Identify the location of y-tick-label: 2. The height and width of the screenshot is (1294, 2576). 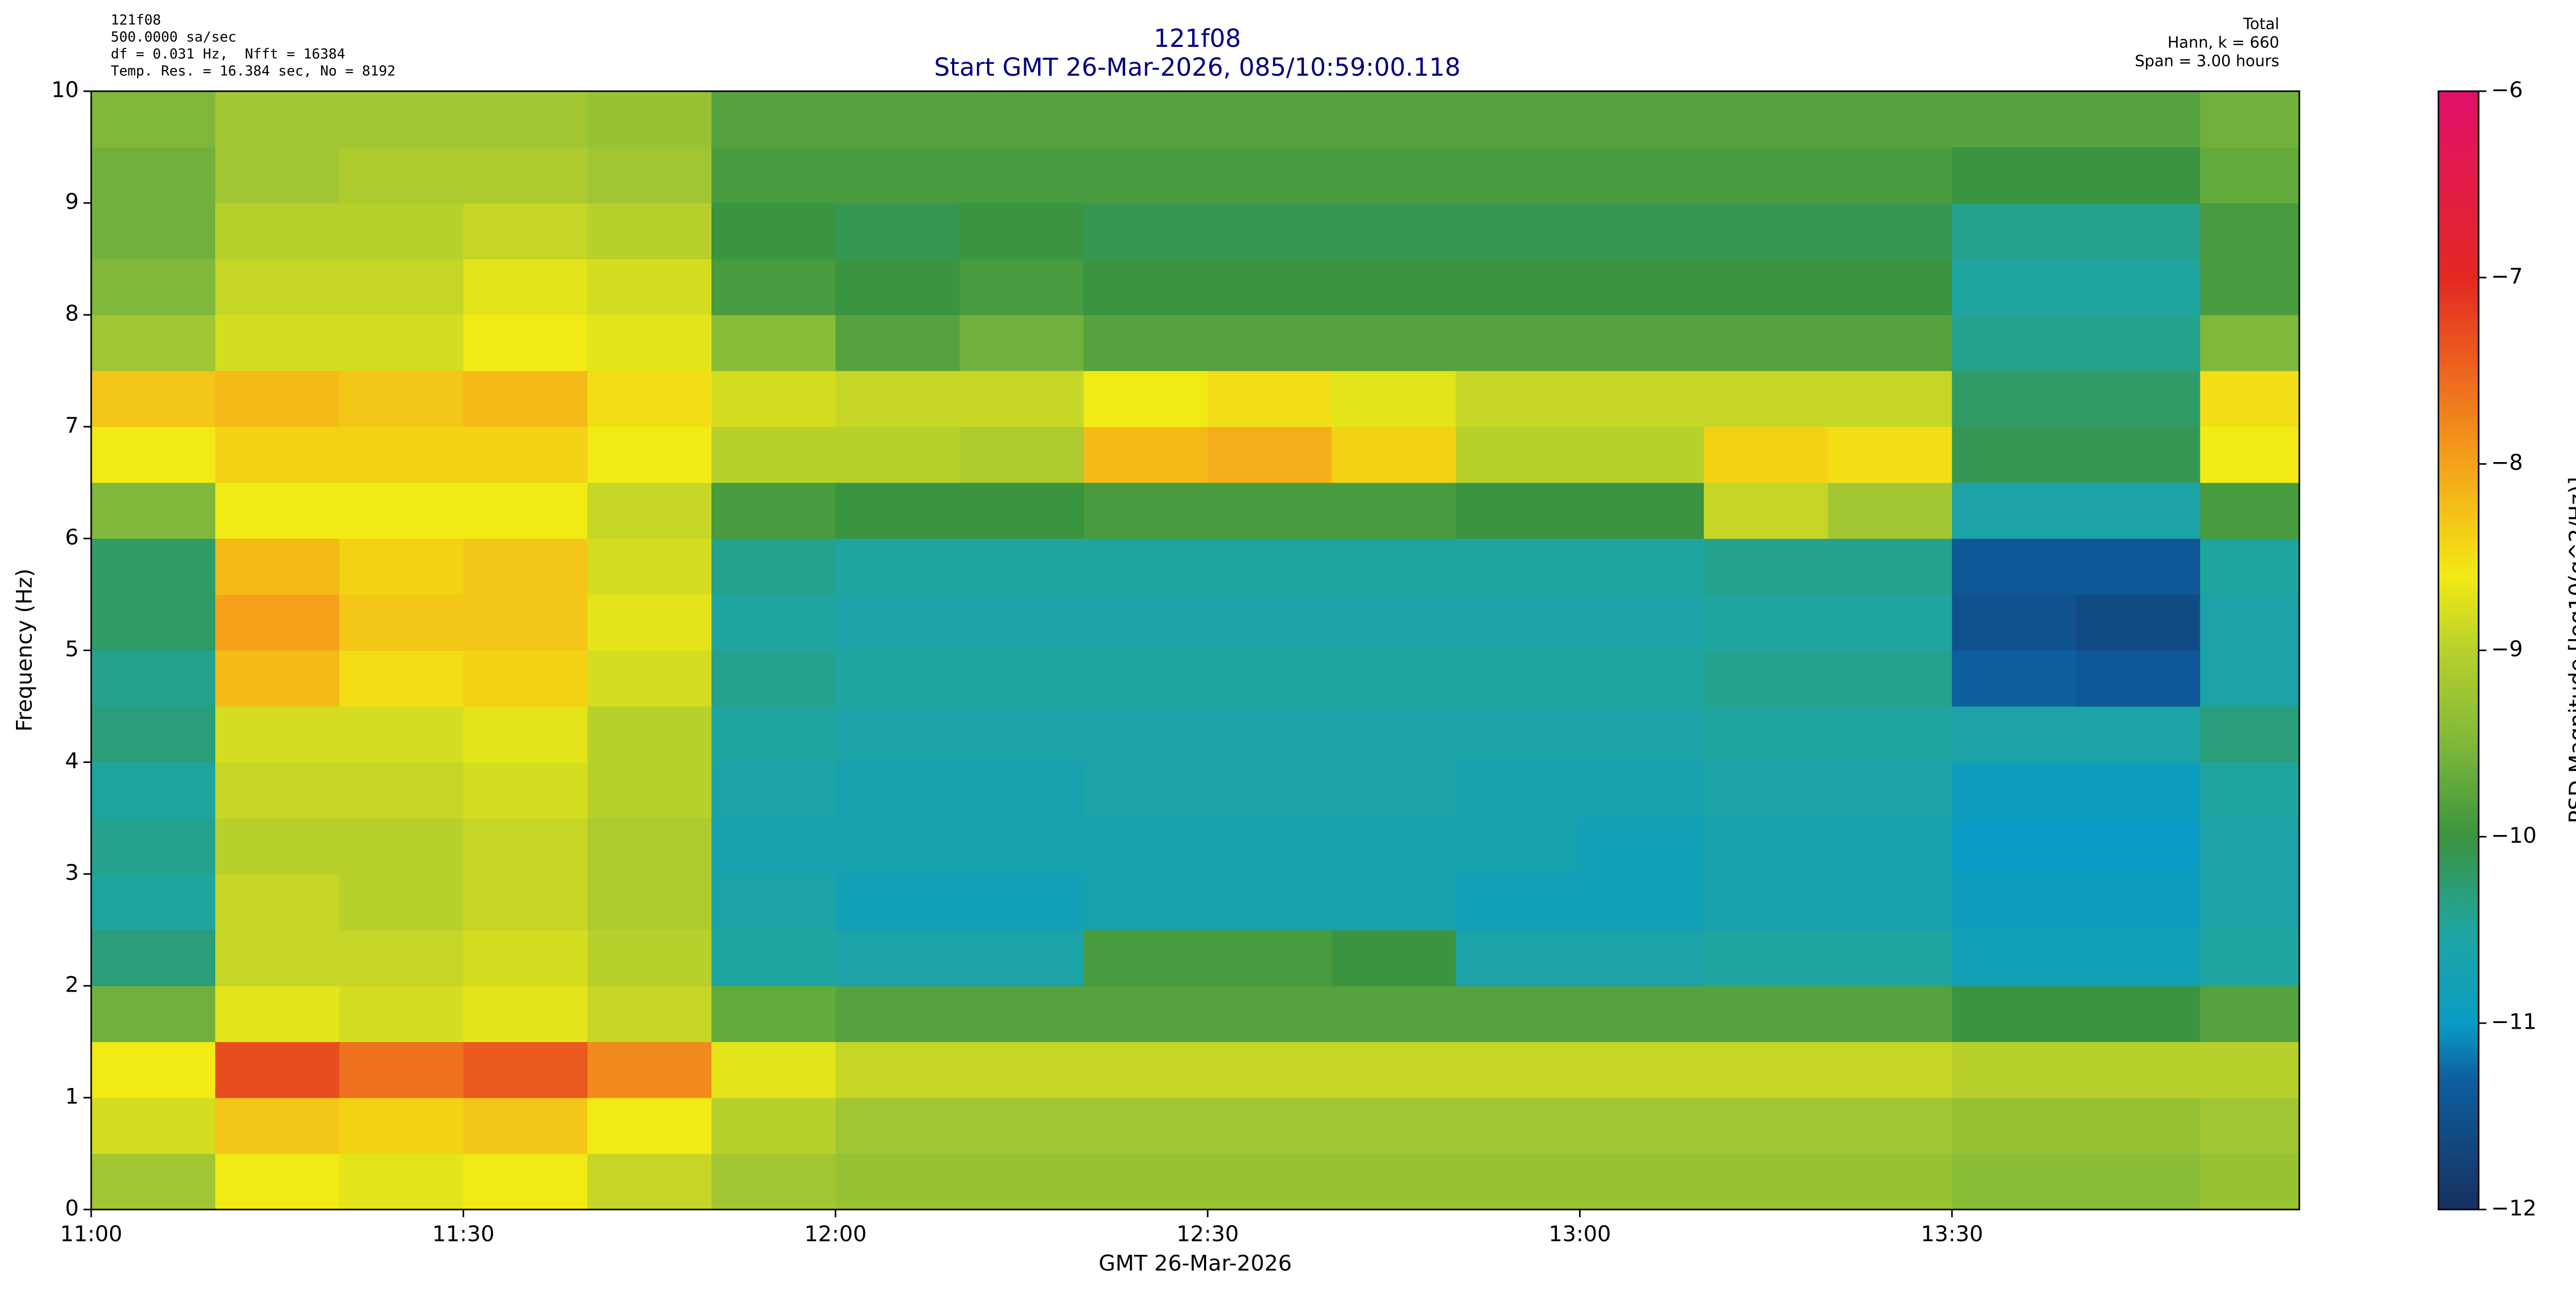
(72, 984).